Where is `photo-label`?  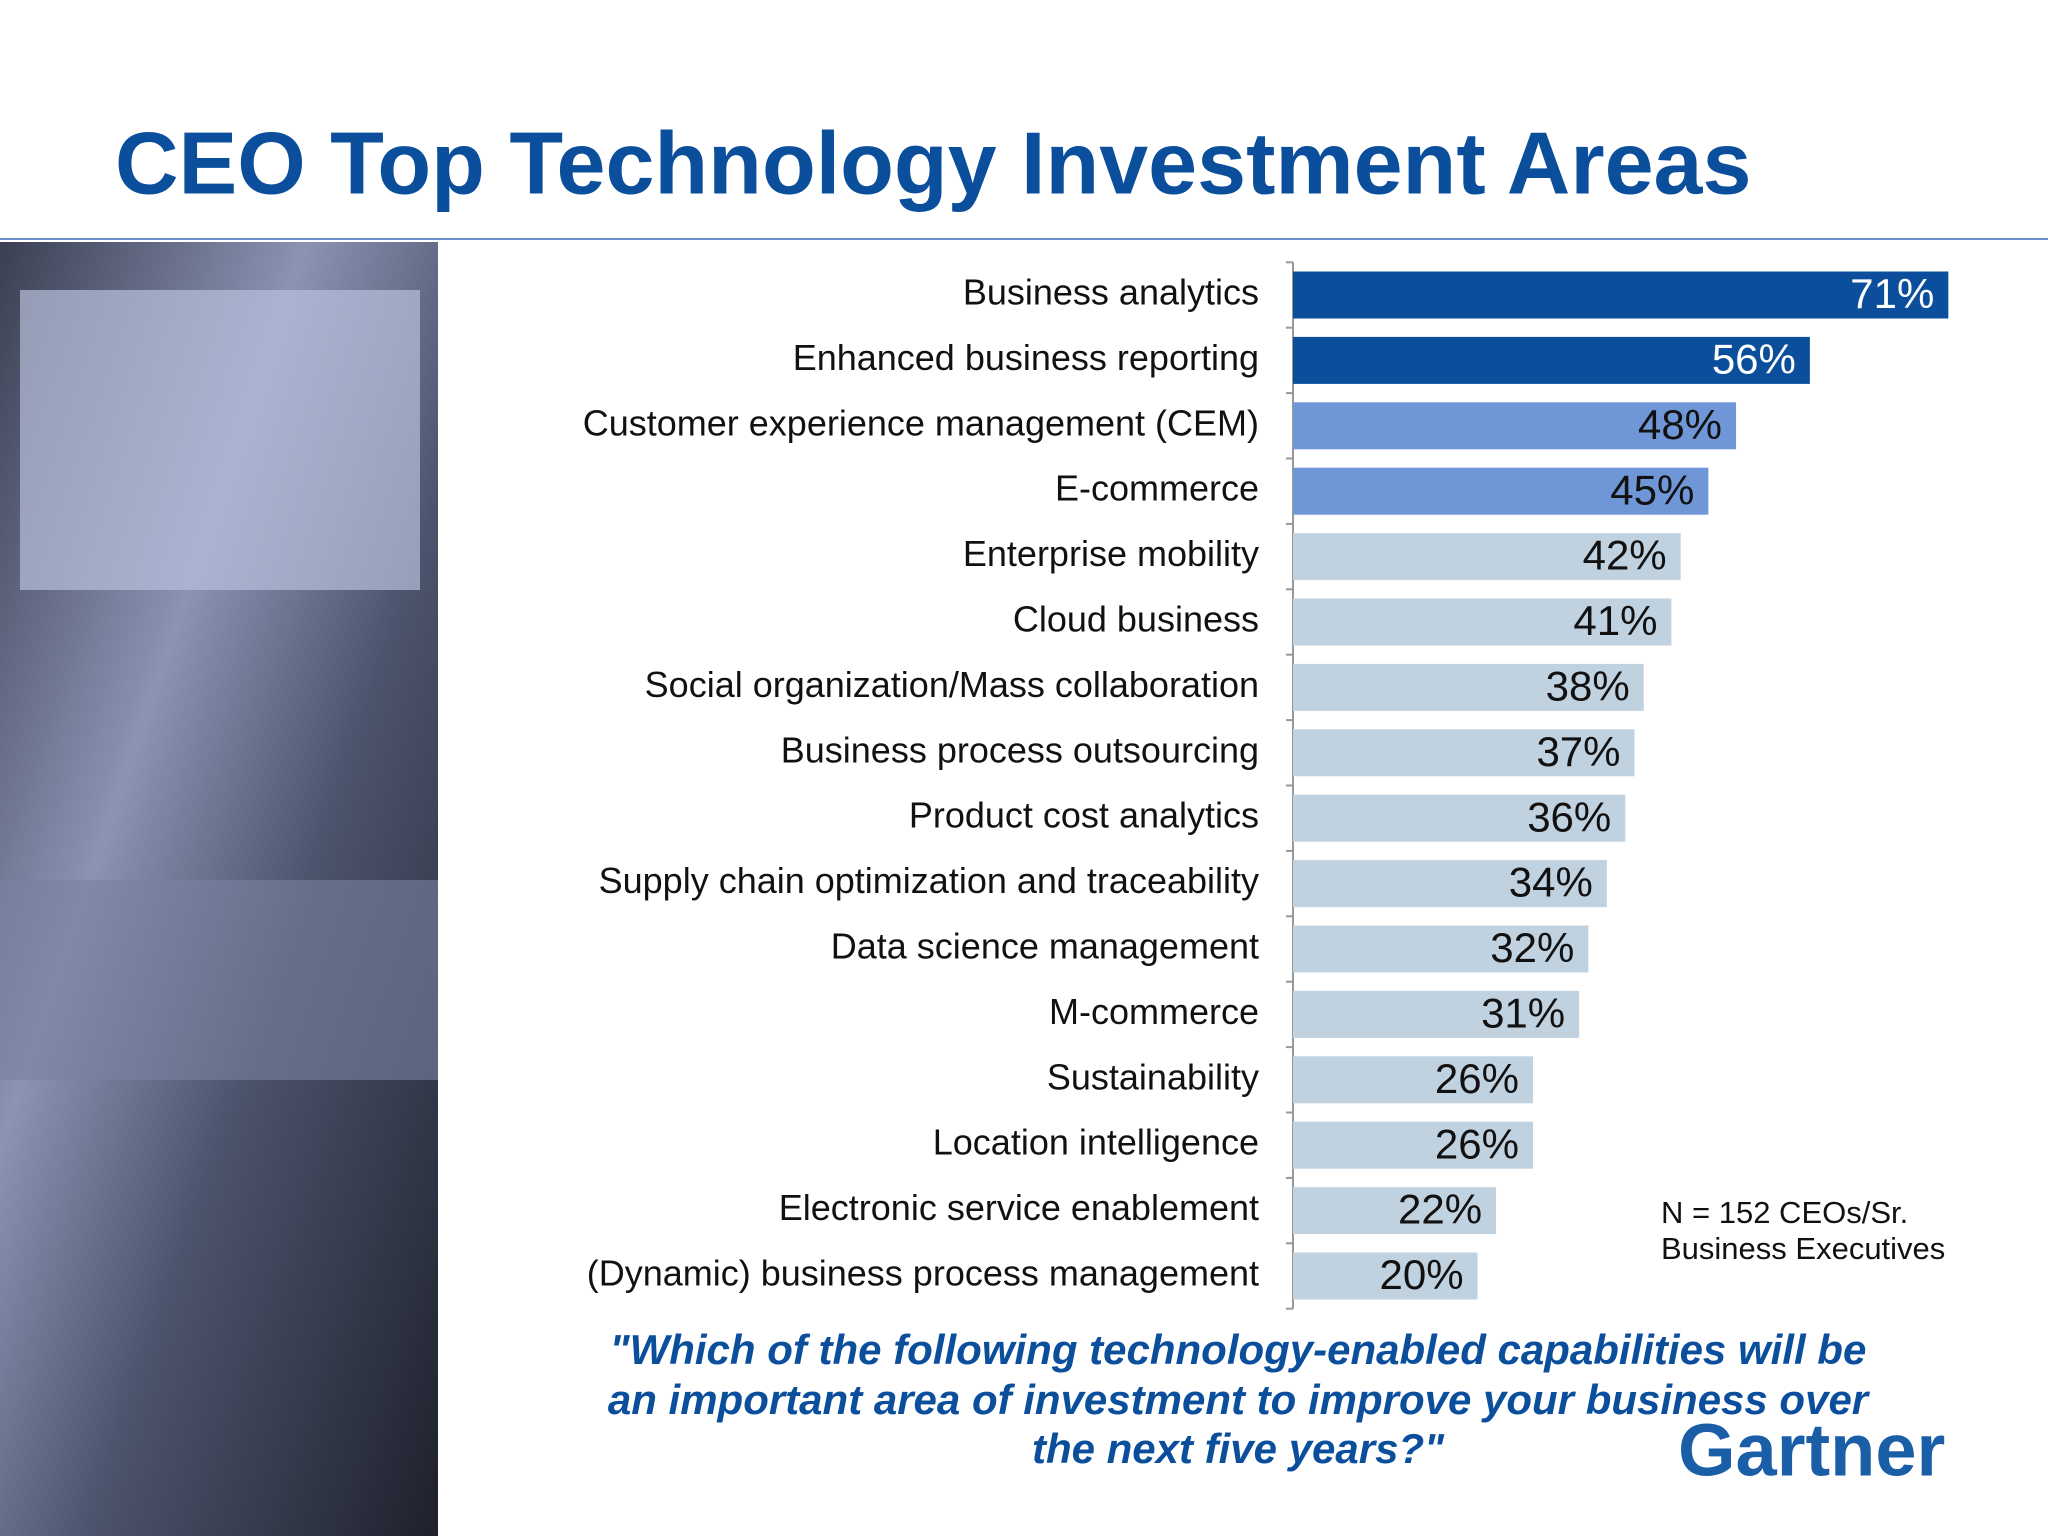
photo-label is located at coordinates (220, 440).